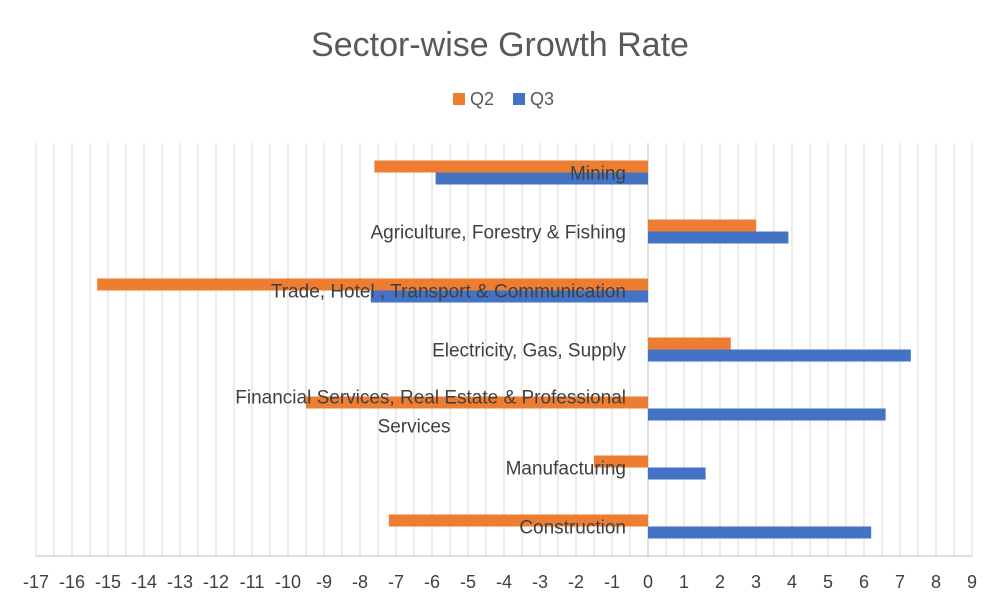 The height and width of the screenshot is (614, 1000). Describe the element at coordinates (540, 582) in the screenshot. I see `x-tick-label: -3` at that location.